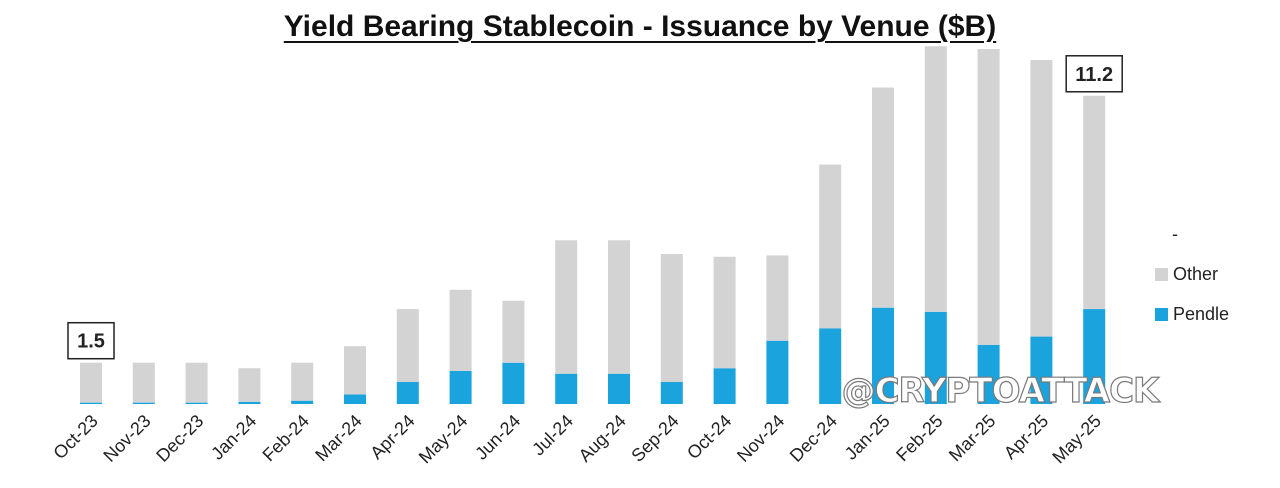  I want to click on x-tick-label: Dec-24, so click(813, 438).